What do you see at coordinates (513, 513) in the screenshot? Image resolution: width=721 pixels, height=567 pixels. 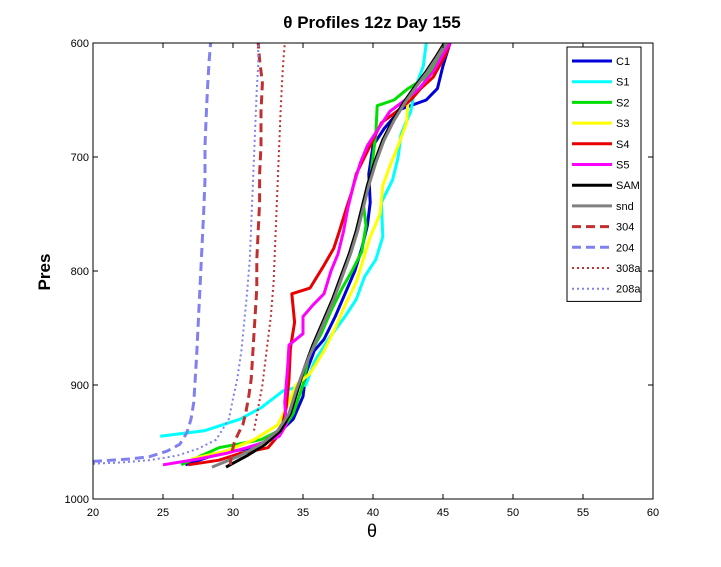 I see `x-tick-label: 50` at bounding box center [513, 513].